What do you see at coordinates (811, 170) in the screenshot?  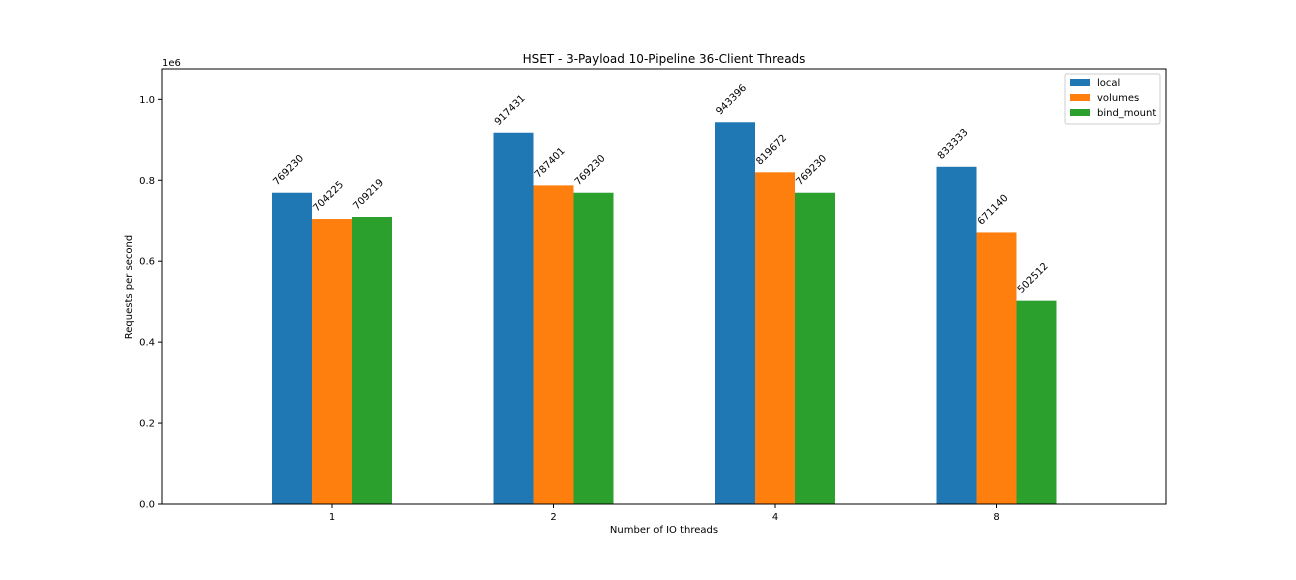 I see `data-label-bind_mount-4: 769230` at bounding box center [811, 170].